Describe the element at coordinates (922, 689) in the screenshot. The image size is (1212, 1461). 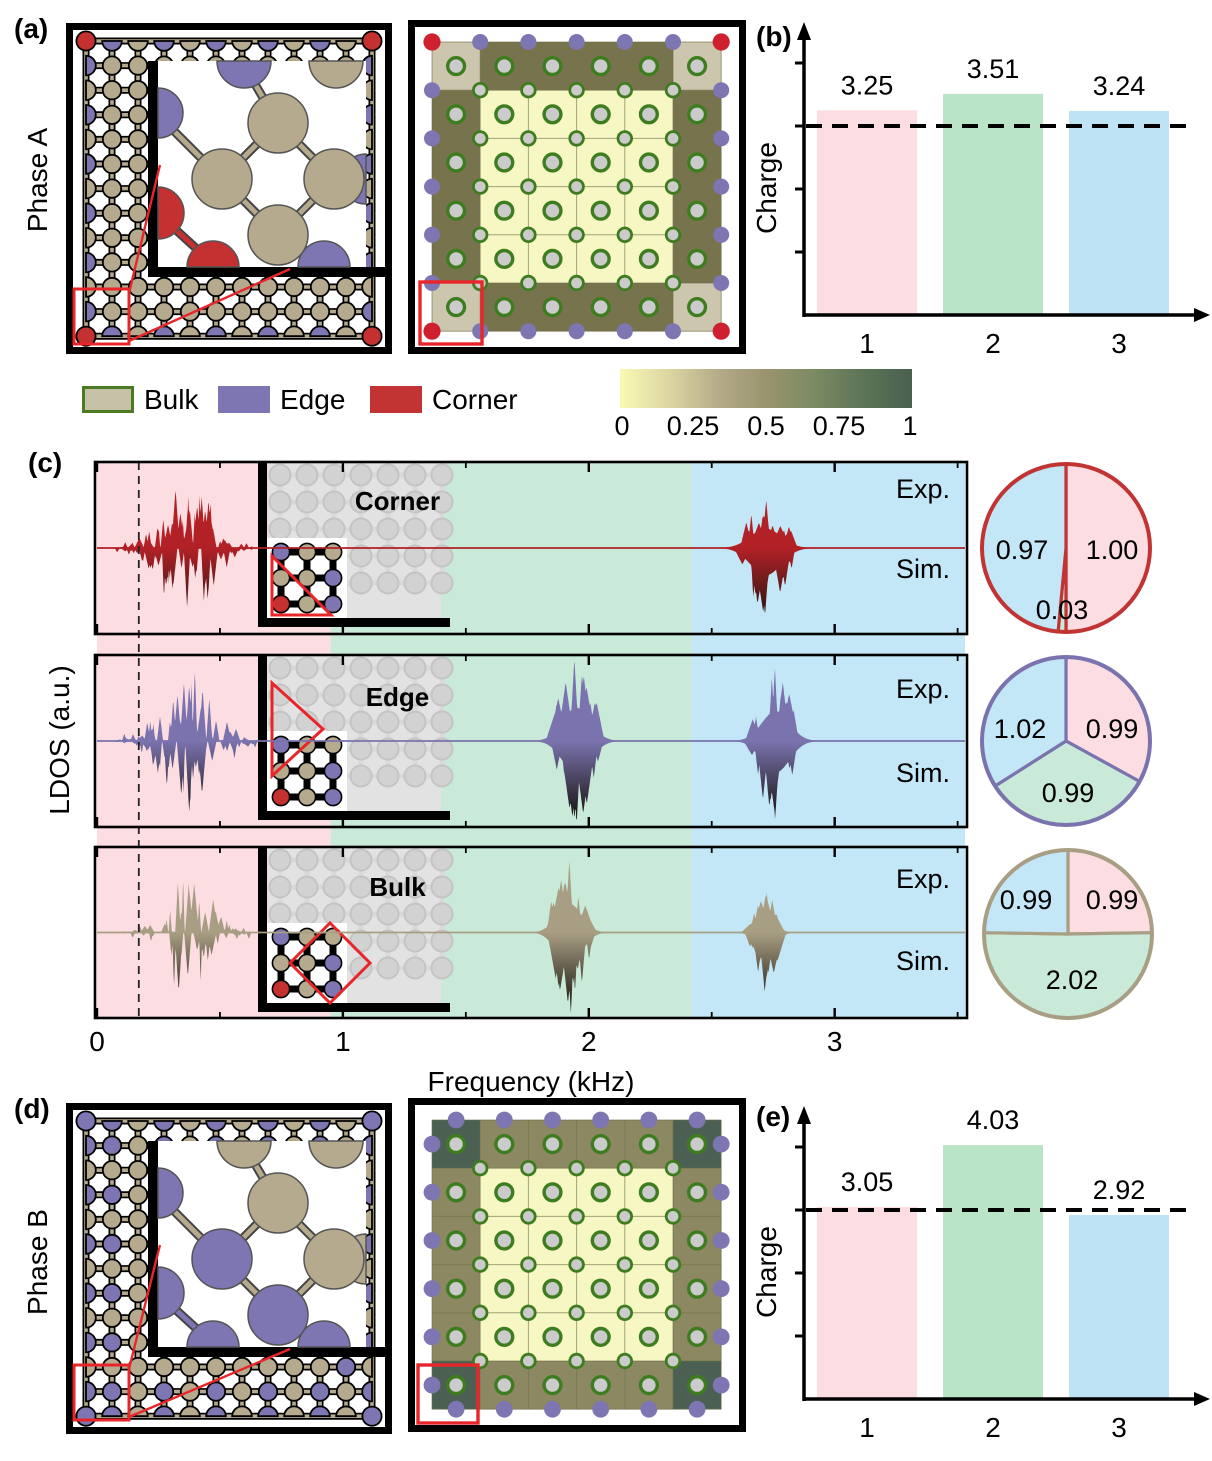
I see `exp-label-edge: Exp.` at that location.